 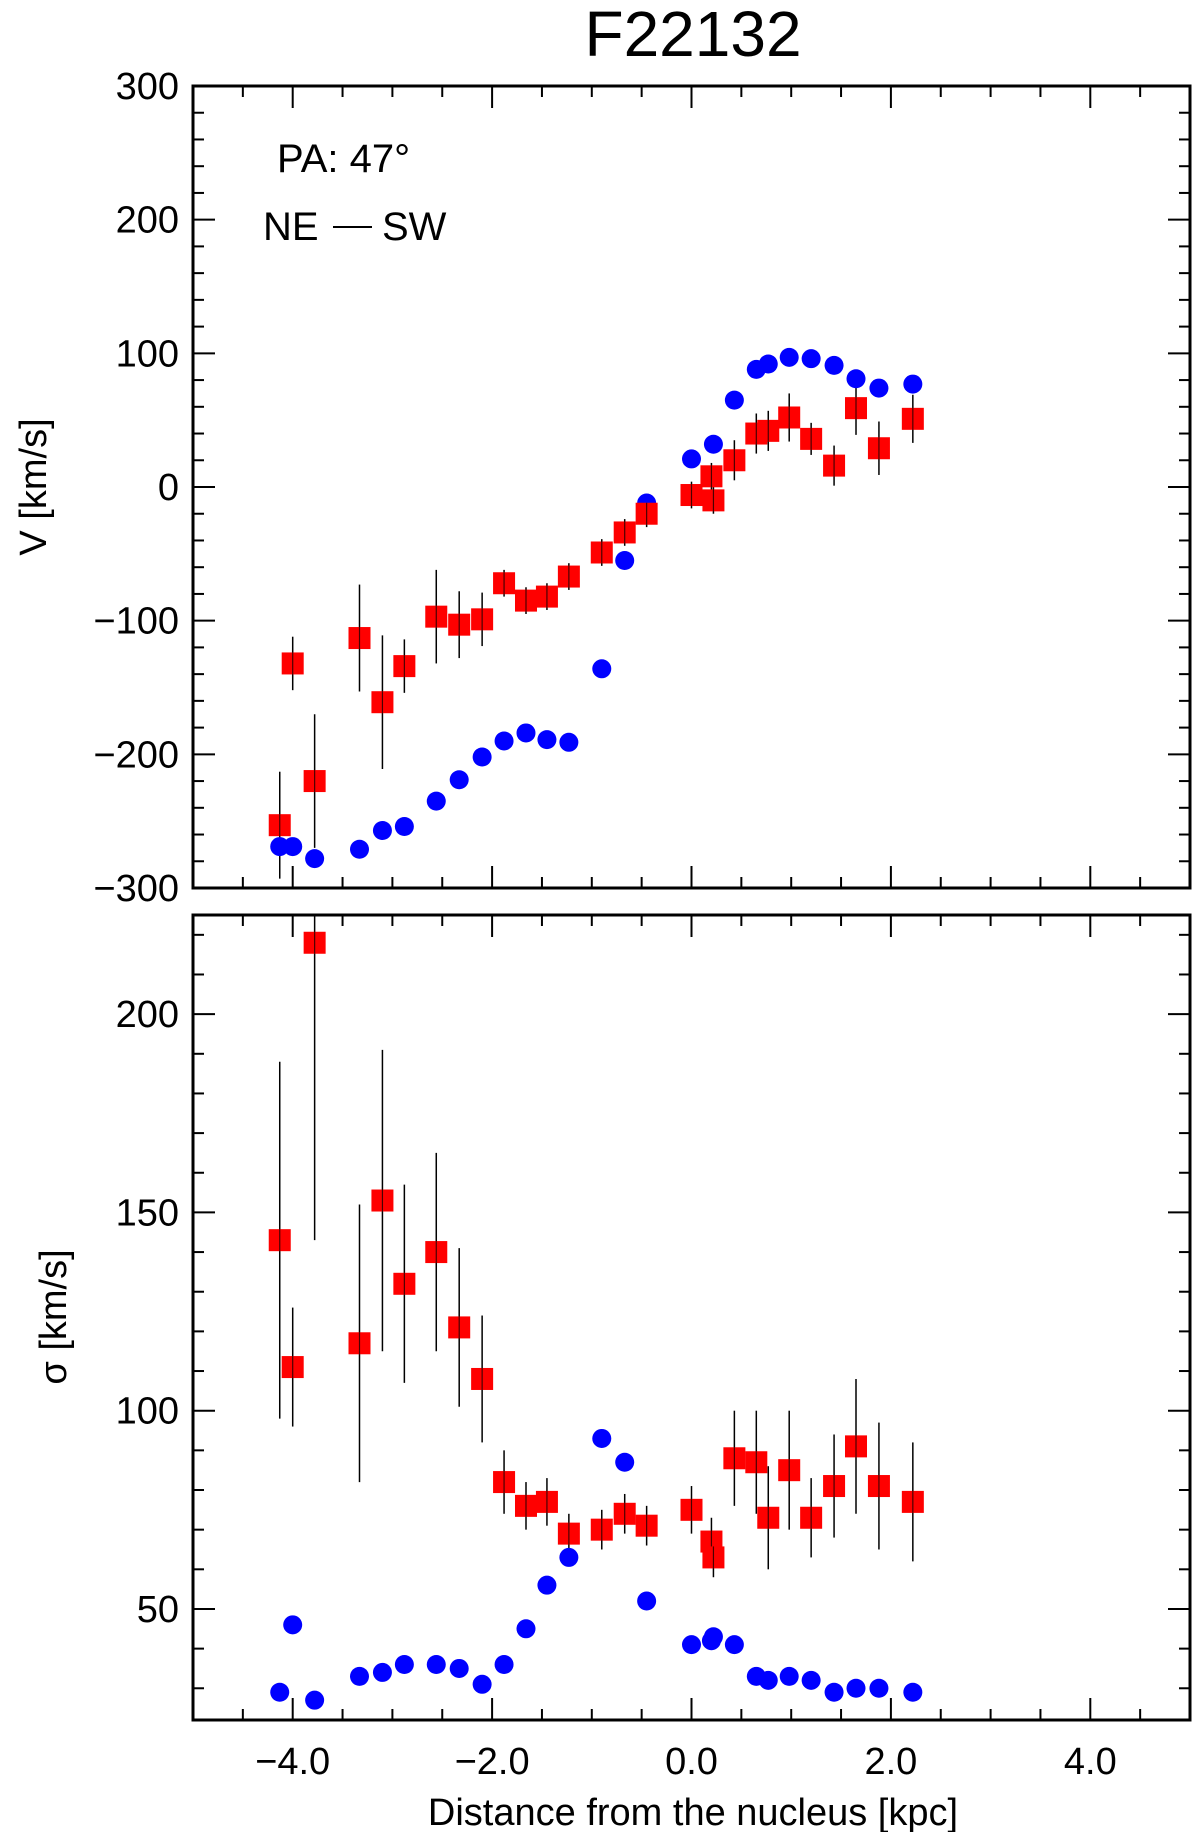 What do you see at coordinates (1090, 1762) in the screenshot?
I see `x-tick-label: 4.0` at bounding box center [1090, 1762].